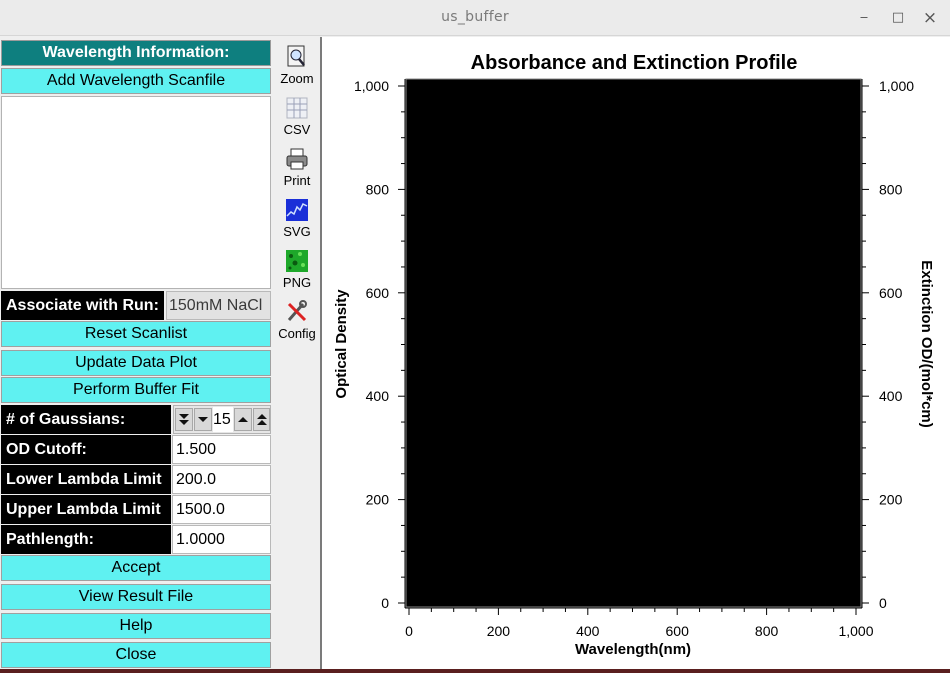 Image resolution: width=950 pixels, height=673 pixels. I want to click on x-tick-label: 400, so click(588, 631).